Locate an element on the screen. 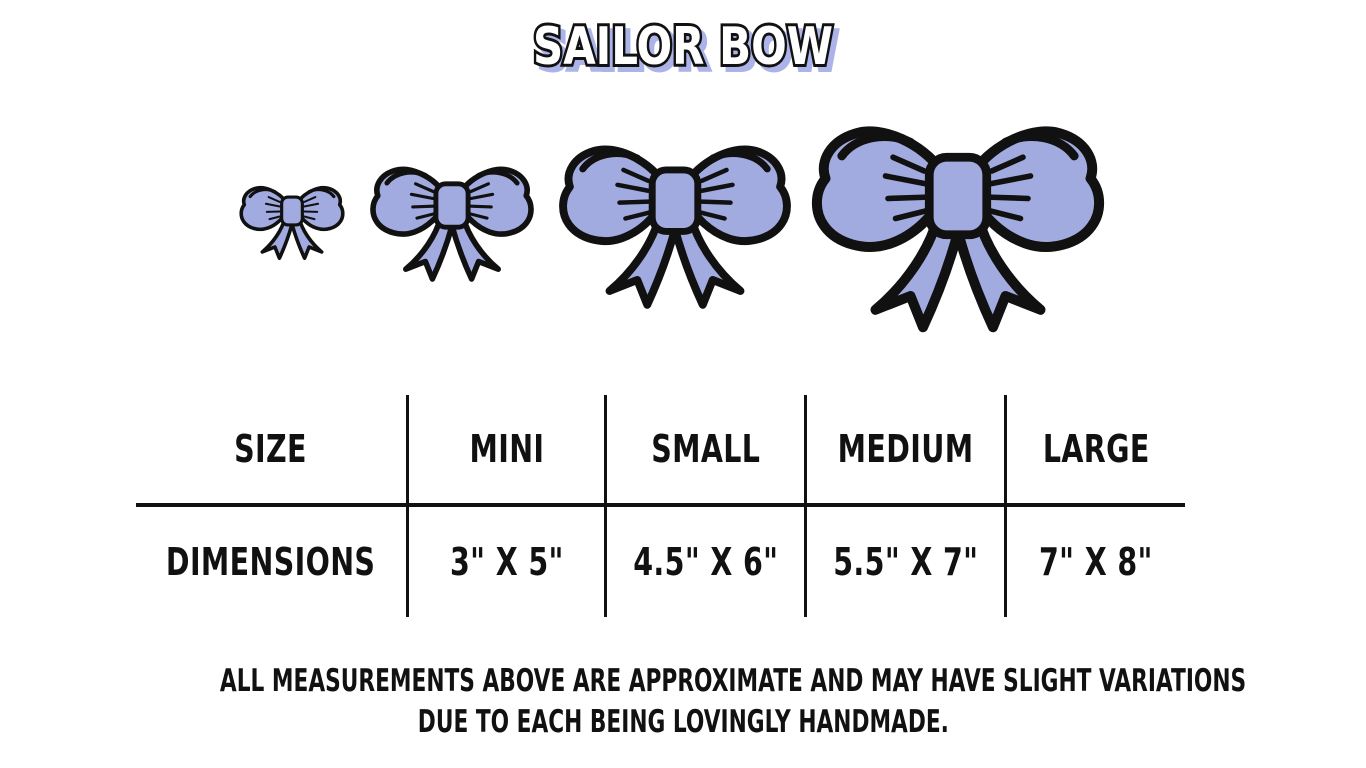 This screenshot has width=1366, height=768. small-dimensions-value: 4.5" X 6" is located at coordinates (705, 562).